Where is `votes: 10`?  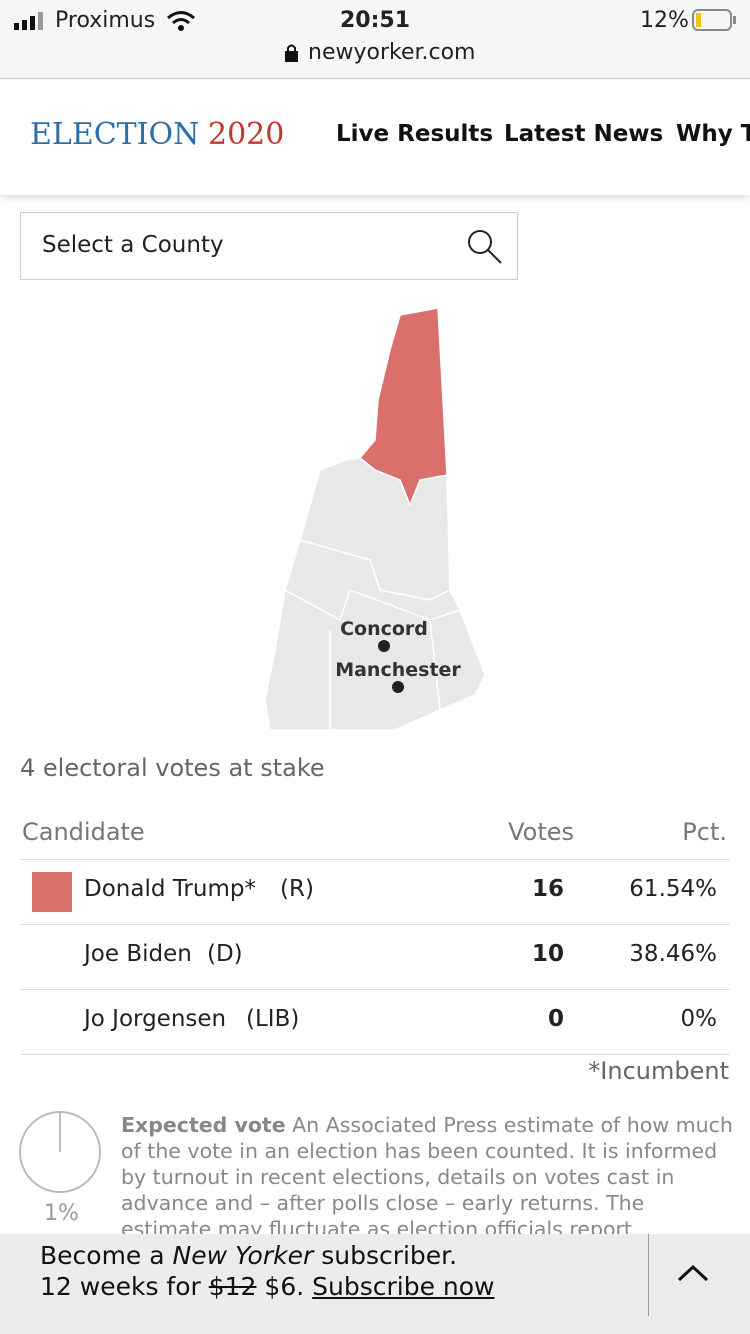 votes: 10 is located at coordinates (547, 954).